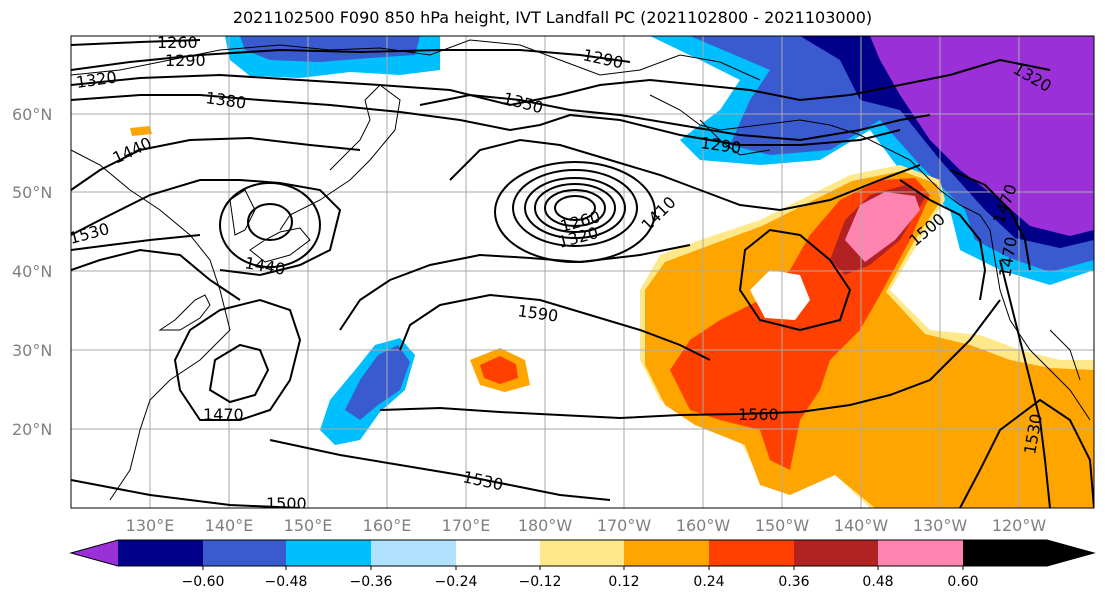 The width and height of the screenshot is (1105, 601). What do you see at coordinates (229, 525) in the screenshot?
I see `lon-label: 140°E` at bounding box center [229, 525].